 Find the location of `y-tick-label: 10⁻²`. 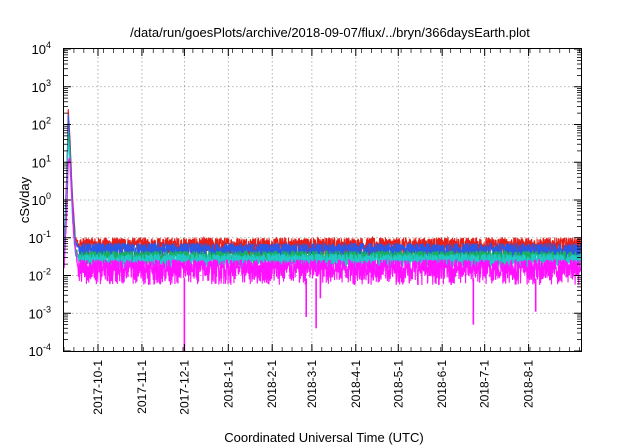

y-tick-label: 10⁻² is located at coordinates (40, 275).